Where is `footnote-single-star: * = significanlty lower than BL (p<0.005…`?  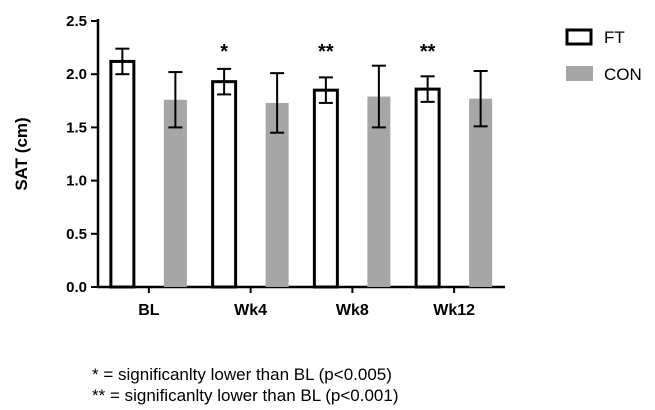 footnote-single-star: * = significanlty lower than BL (p<0.005… is located at coordinates (242, 375).